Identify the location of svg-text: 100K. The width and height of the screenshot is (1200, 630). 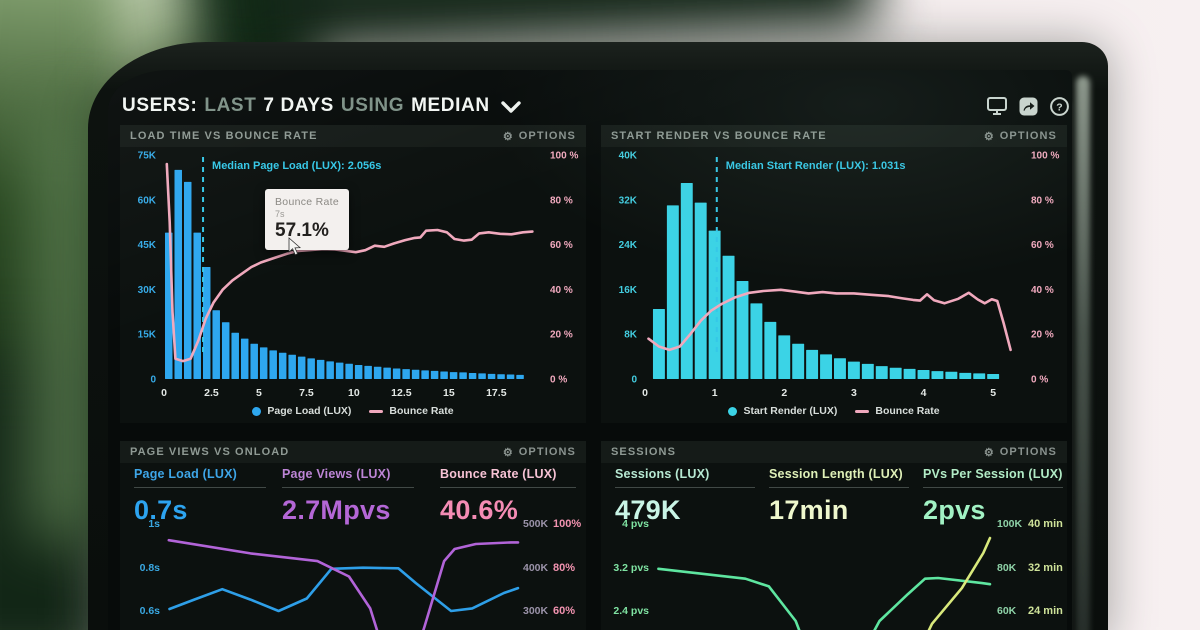
(1010, 524).